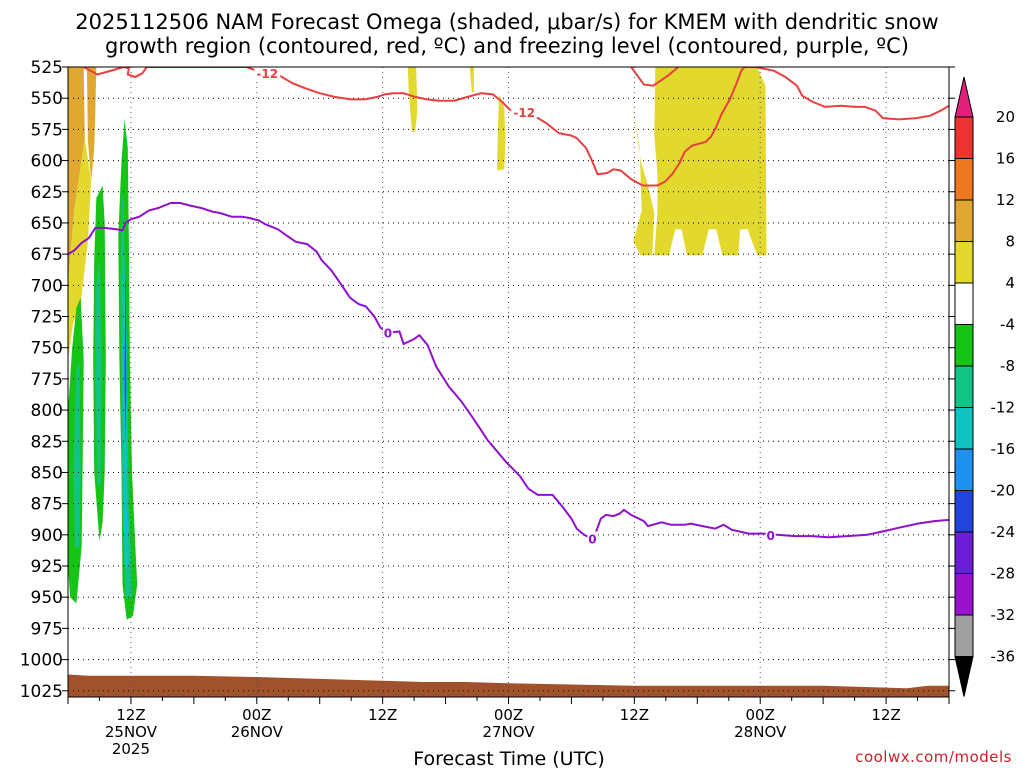  I want to click on y-tick-label-15: 900, so click(47, 536).